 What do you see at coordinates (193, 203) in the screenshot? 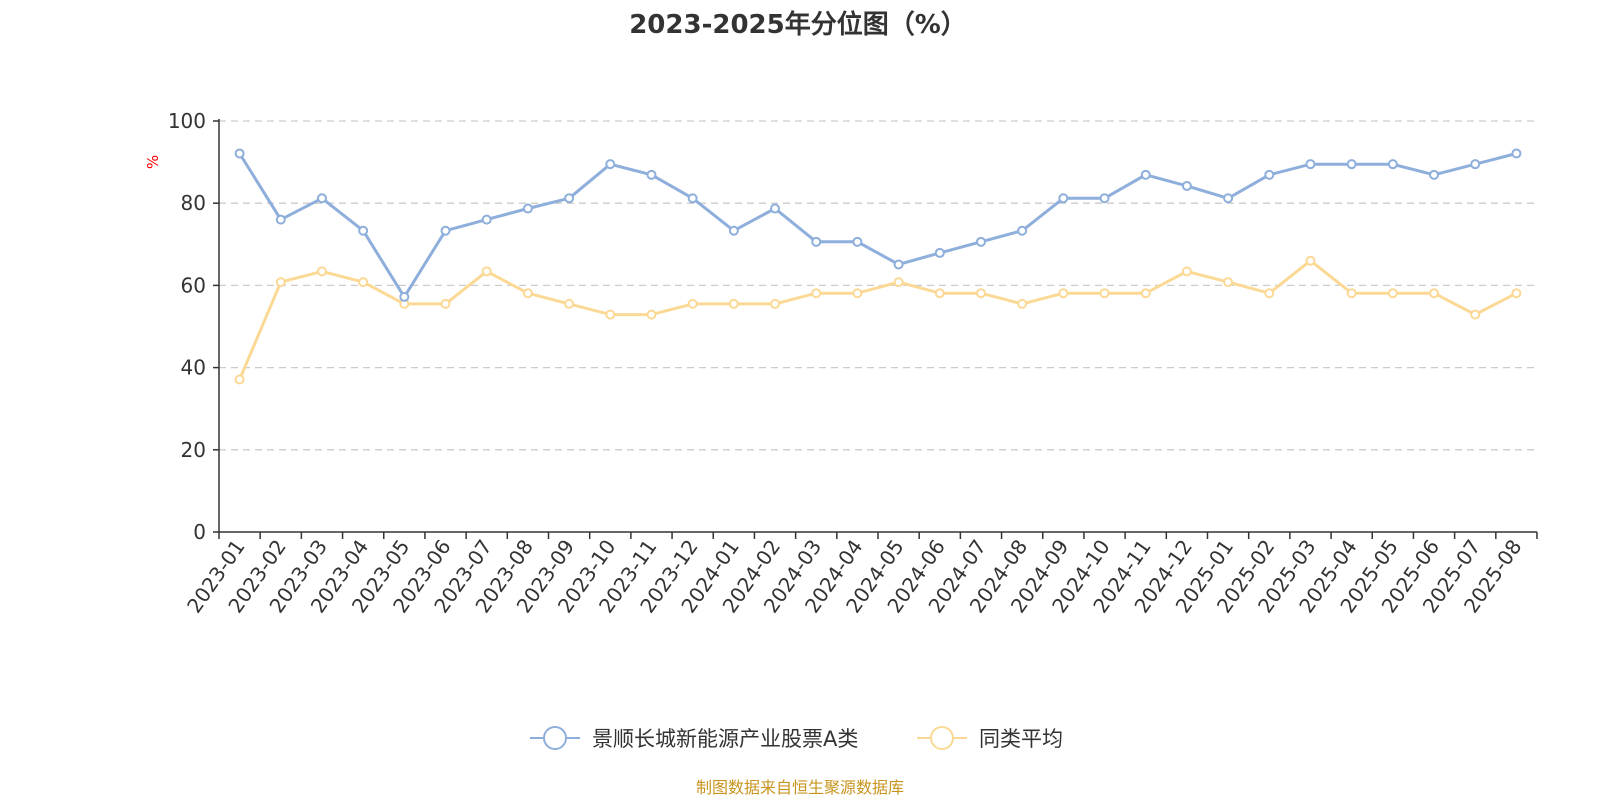
I see `y-tick-label: 80` at bounding box center [193, 203].